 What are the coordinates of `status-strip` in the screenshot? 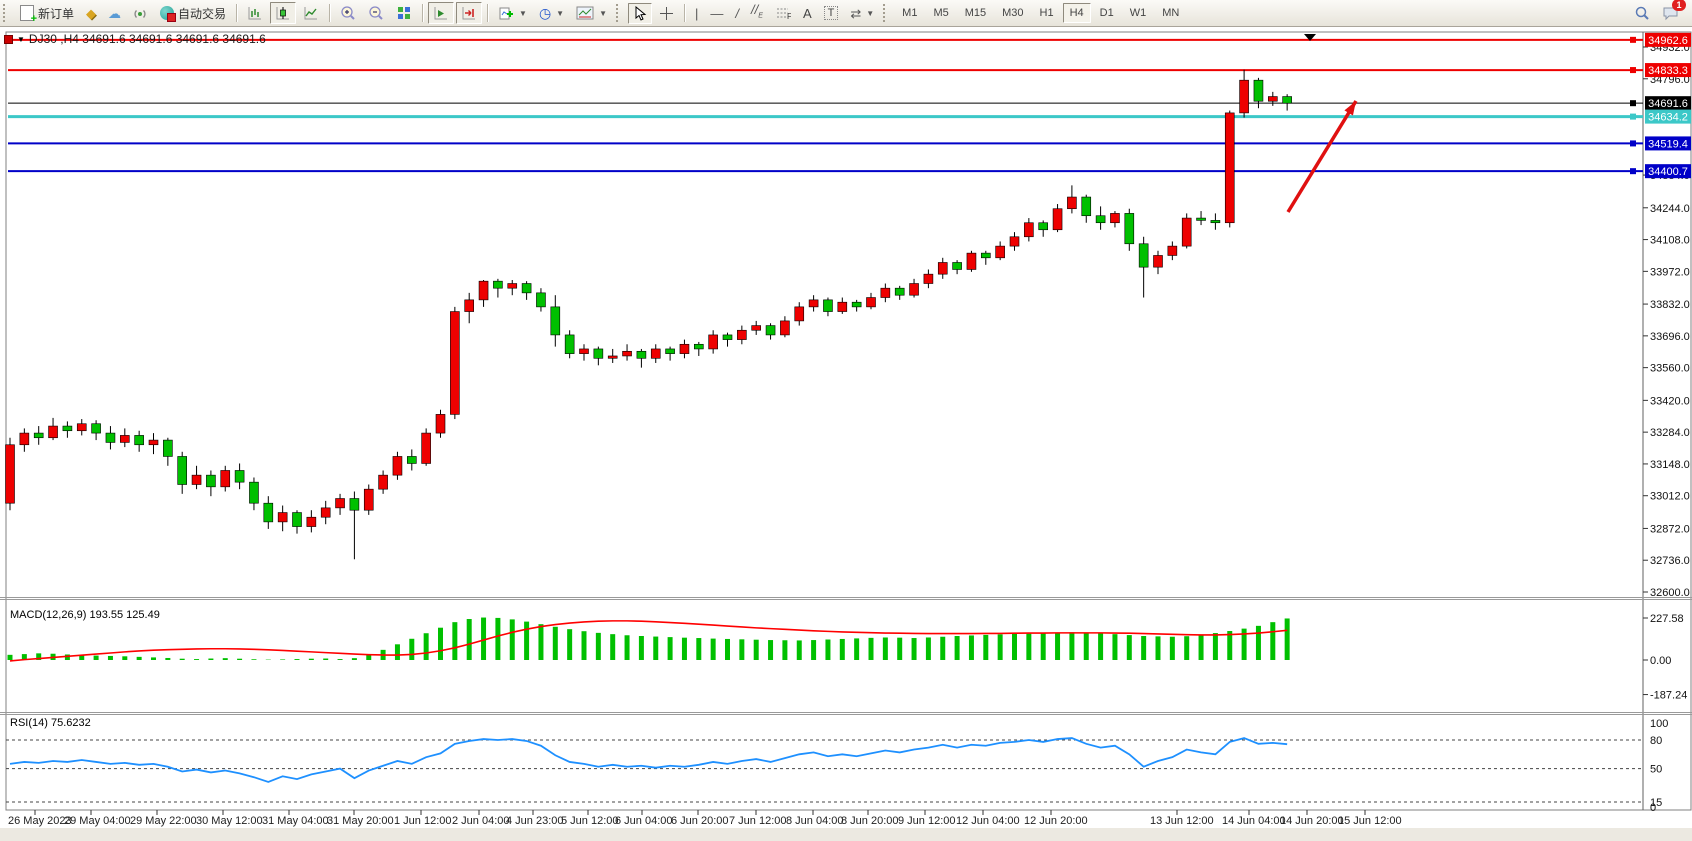 It's located at (846, 834).